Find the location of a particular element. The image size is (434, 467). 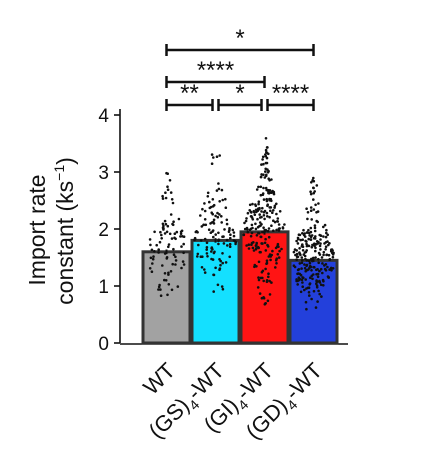

bar is located at coordinates (215, 291).